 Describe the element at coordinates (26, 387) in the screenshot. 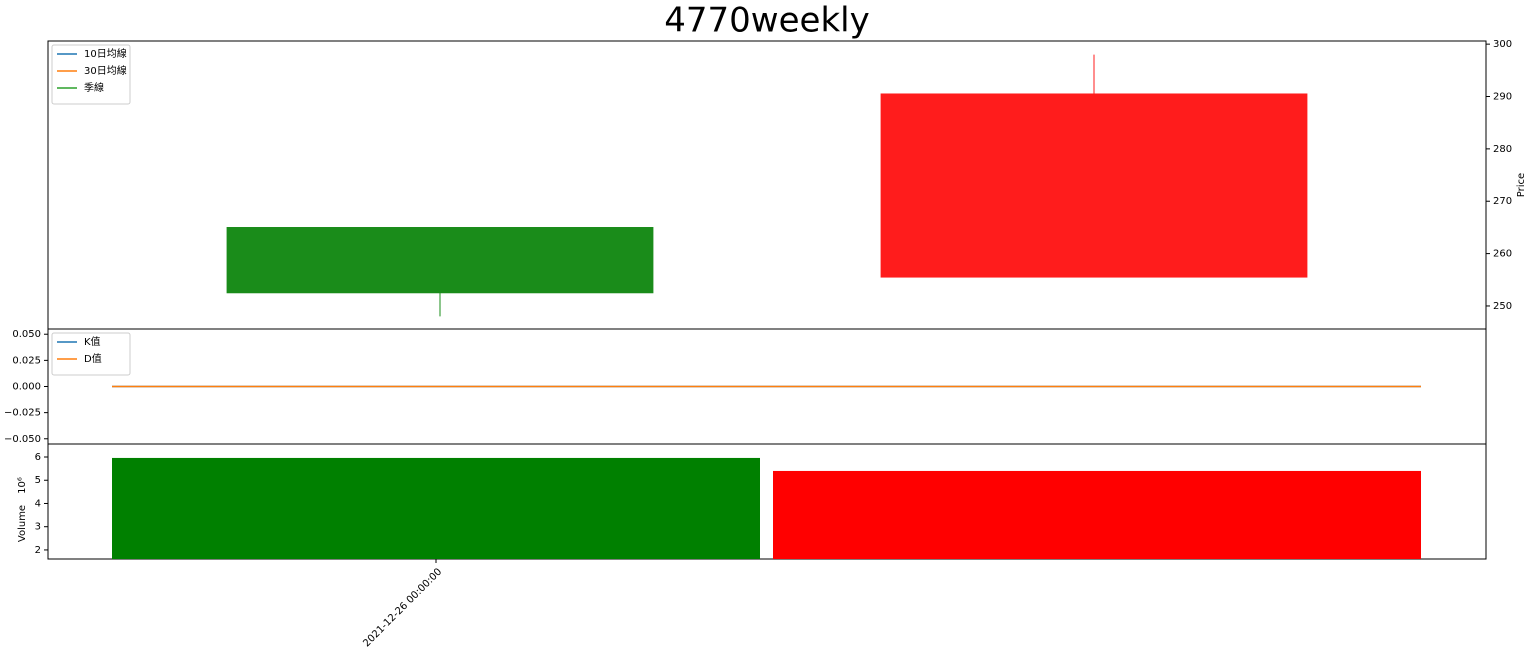

I see `y-tick-label: 0.000` at that location.